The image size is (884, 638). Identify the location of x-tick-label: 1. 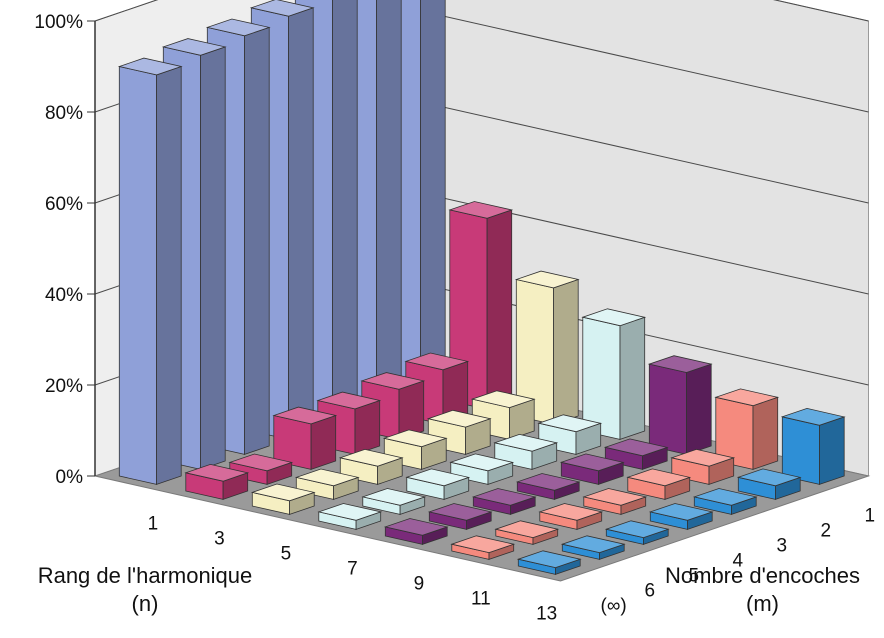
(153, 524).